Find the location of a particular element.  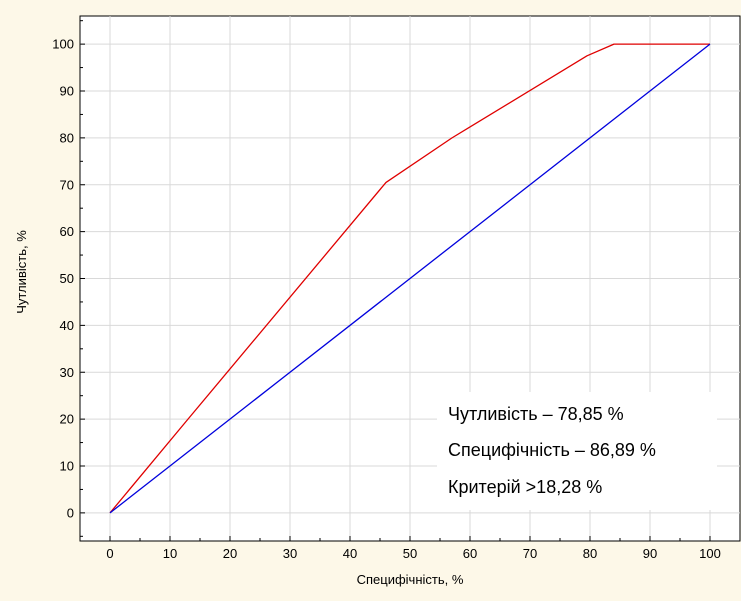

y-tick-label: 70 is located at coordinates (67, 184).